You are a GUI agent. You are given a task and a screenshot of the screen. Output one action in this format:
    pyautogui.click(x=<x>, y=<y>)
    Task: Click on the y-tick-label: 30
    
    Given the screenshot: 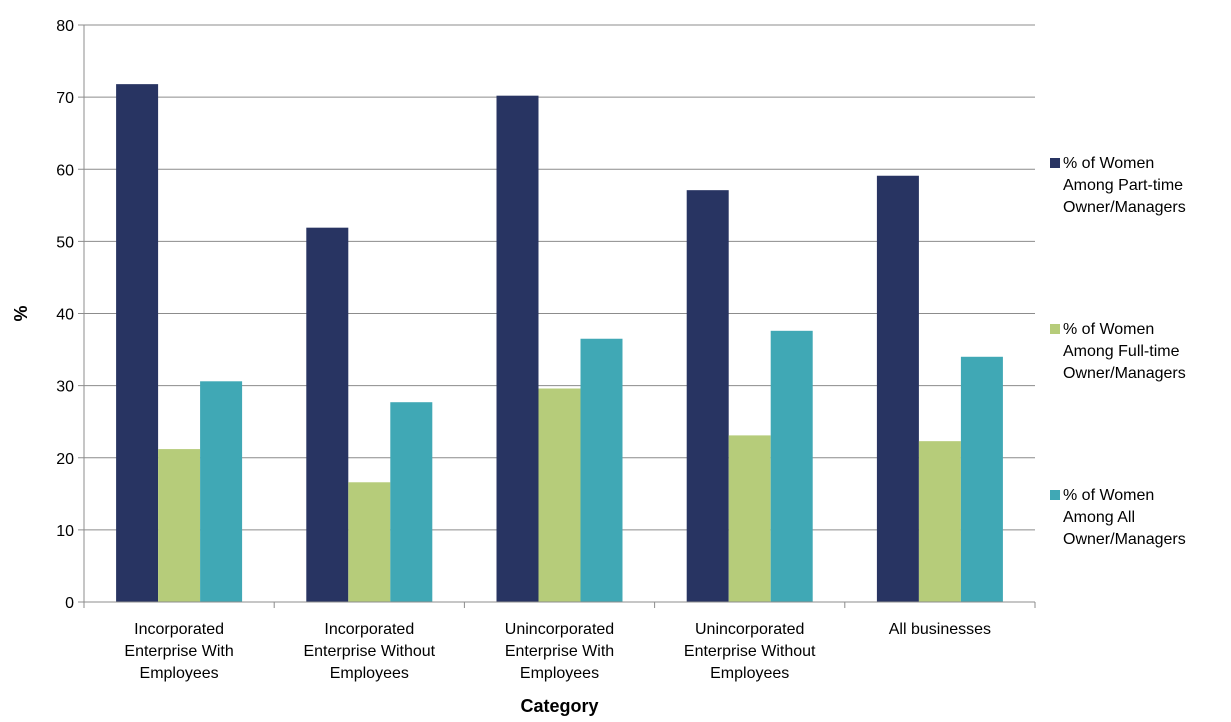 What is the action you would take?
    pyautogui.click(x=65, y=387)
    